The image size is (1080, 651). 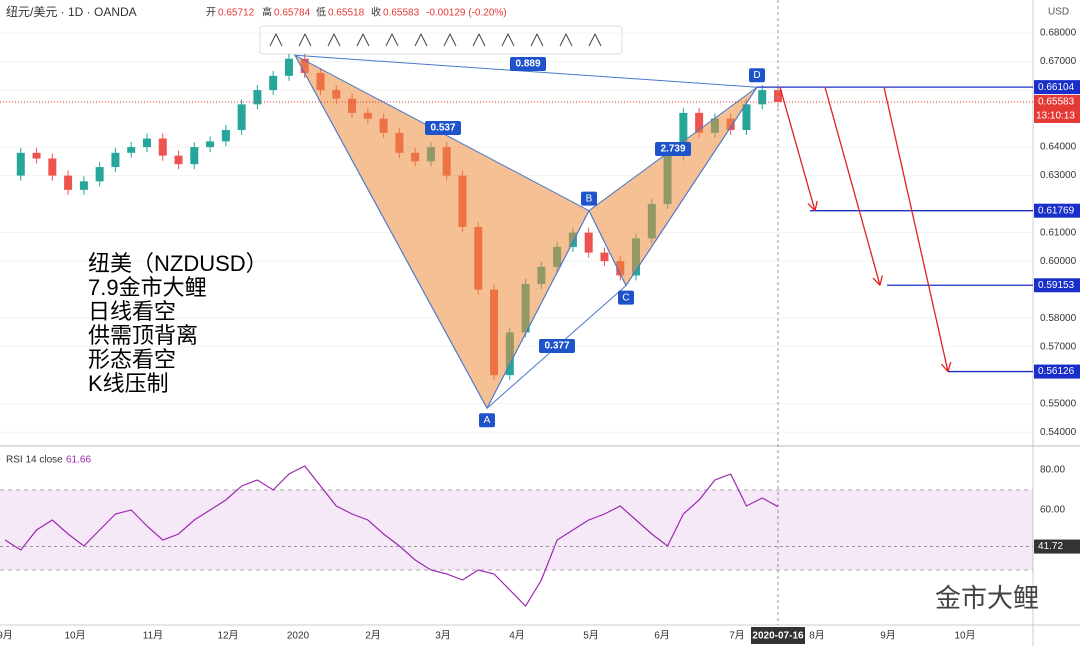 What do you see at coordinates (376, 12) in the screenshot?
I see `header-close_label: 收` at bounding box center [376, 12].